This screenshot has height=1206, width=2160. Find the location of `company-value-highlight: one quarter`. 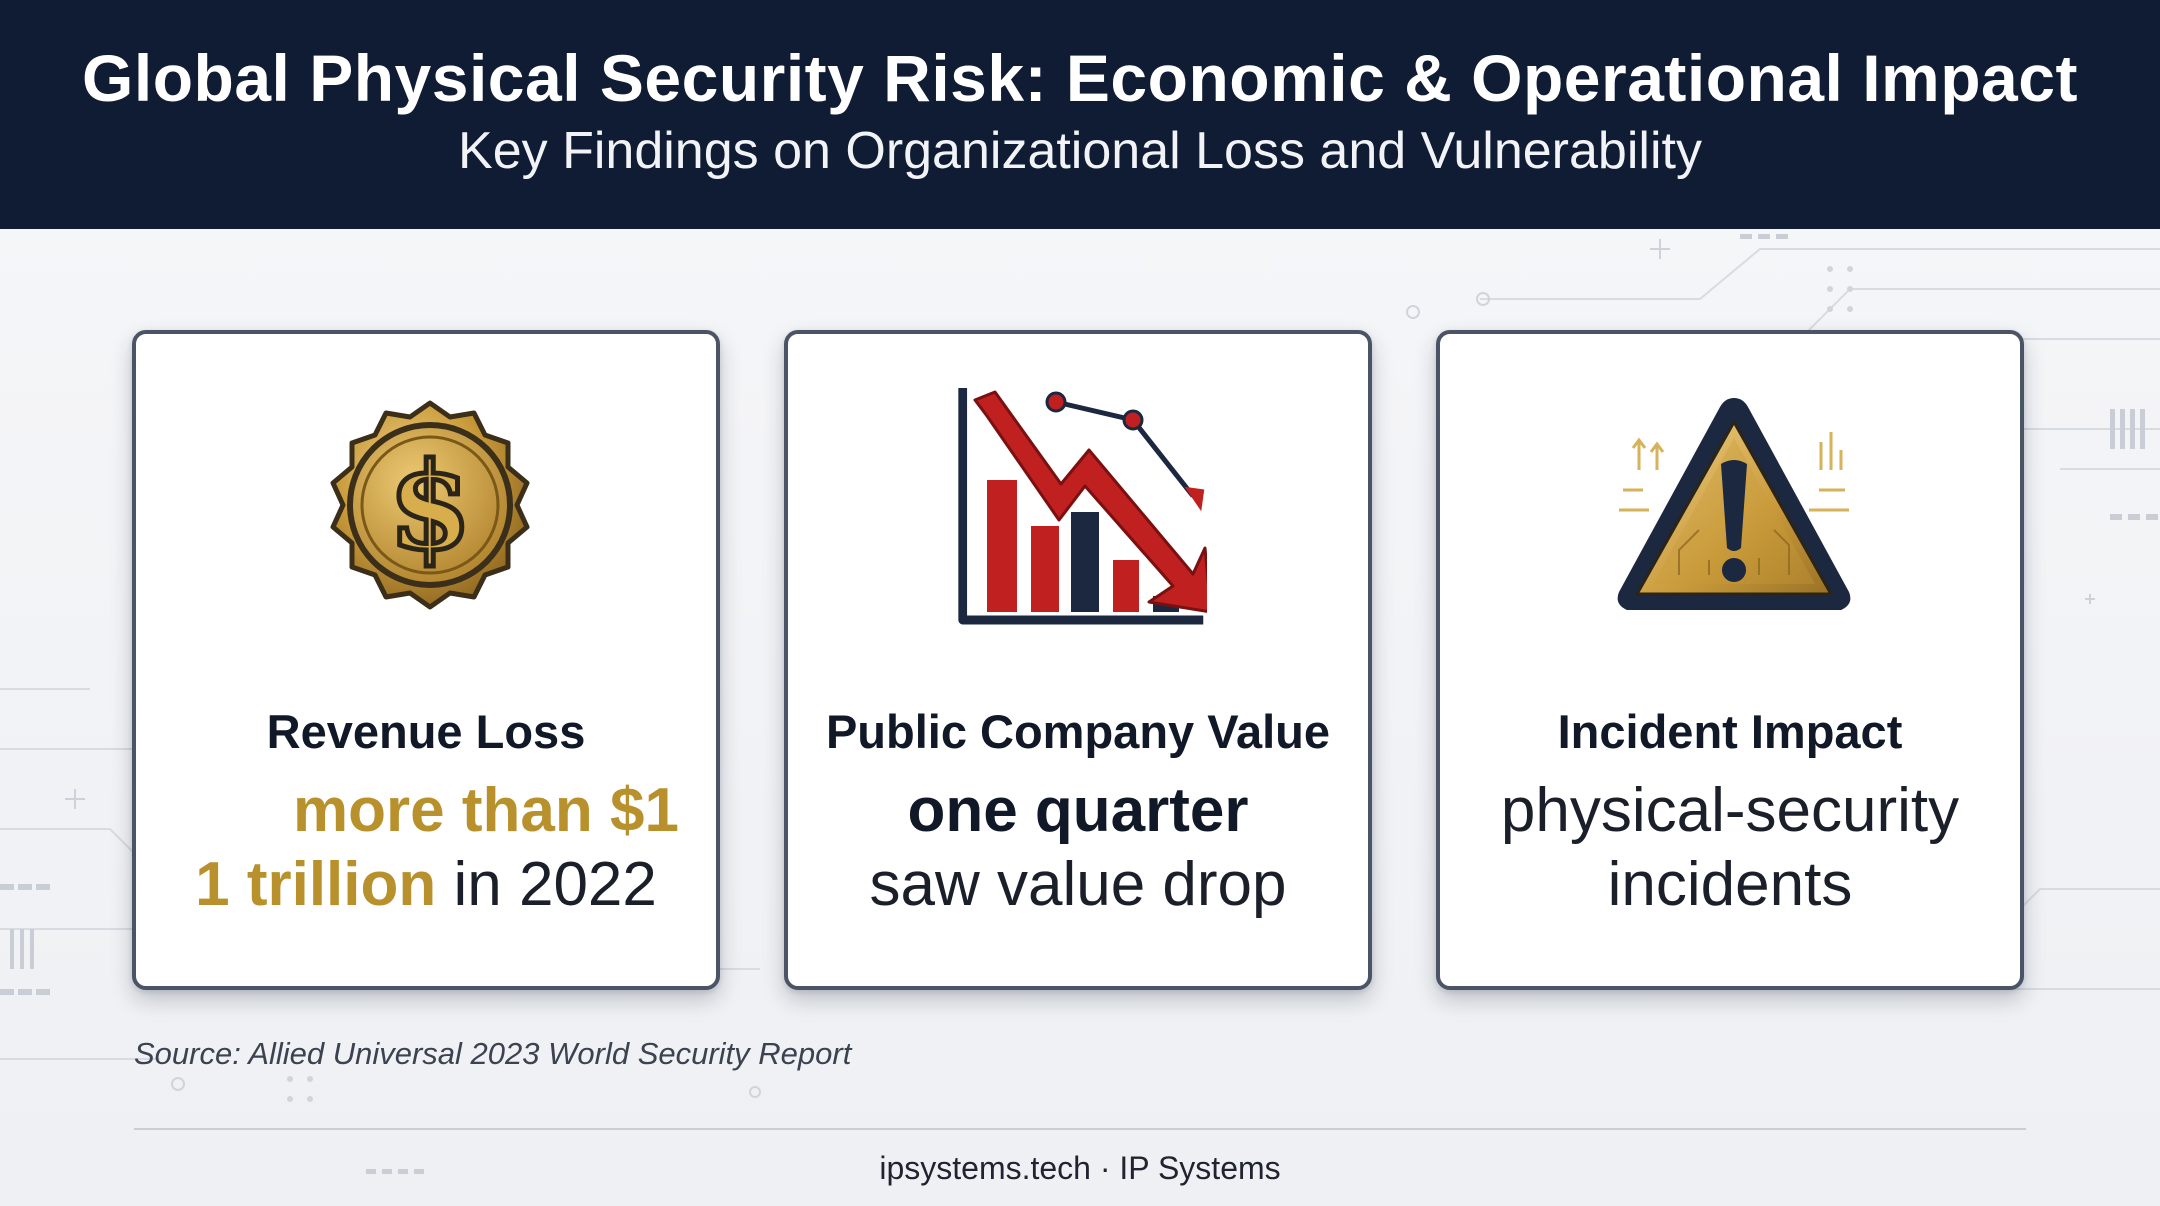

company-value-highlight: one quarter is located at coordinates (1078, 810).